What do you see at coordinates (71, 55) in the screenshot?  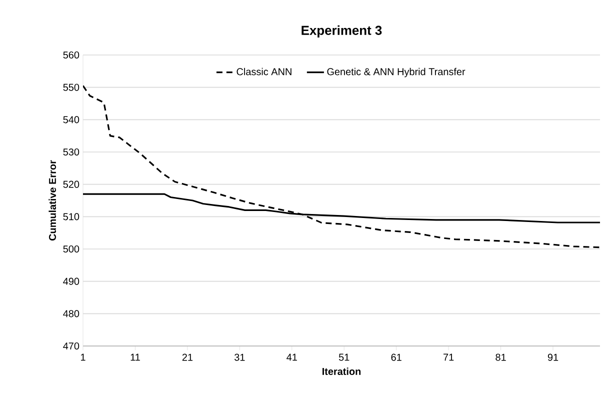 I see `y-tick-label: 560` at bounding box center [71, 55].